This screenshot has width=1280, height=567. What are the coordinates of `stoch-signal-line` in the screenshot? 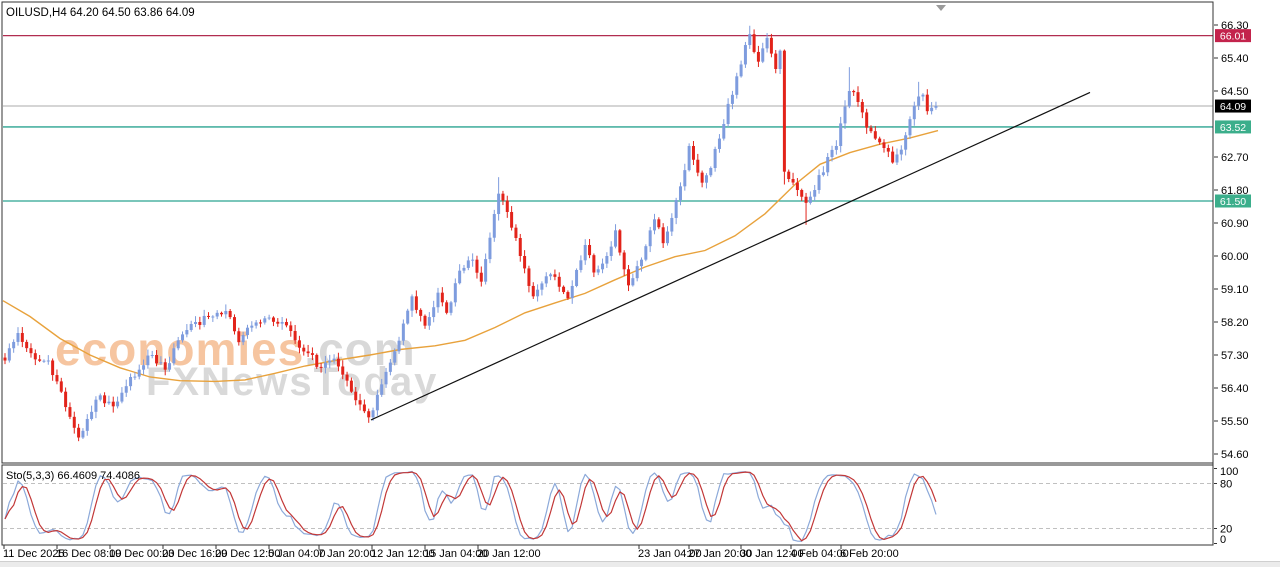 It's located at (470, 506).